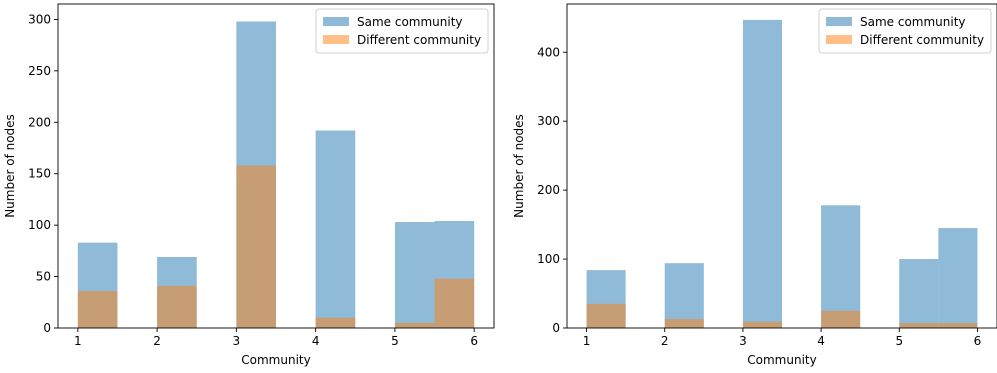 Image resolution: width=997 pixels, height=373 pixels. I want to click on y-tick-label: 150, so click(39, 174).